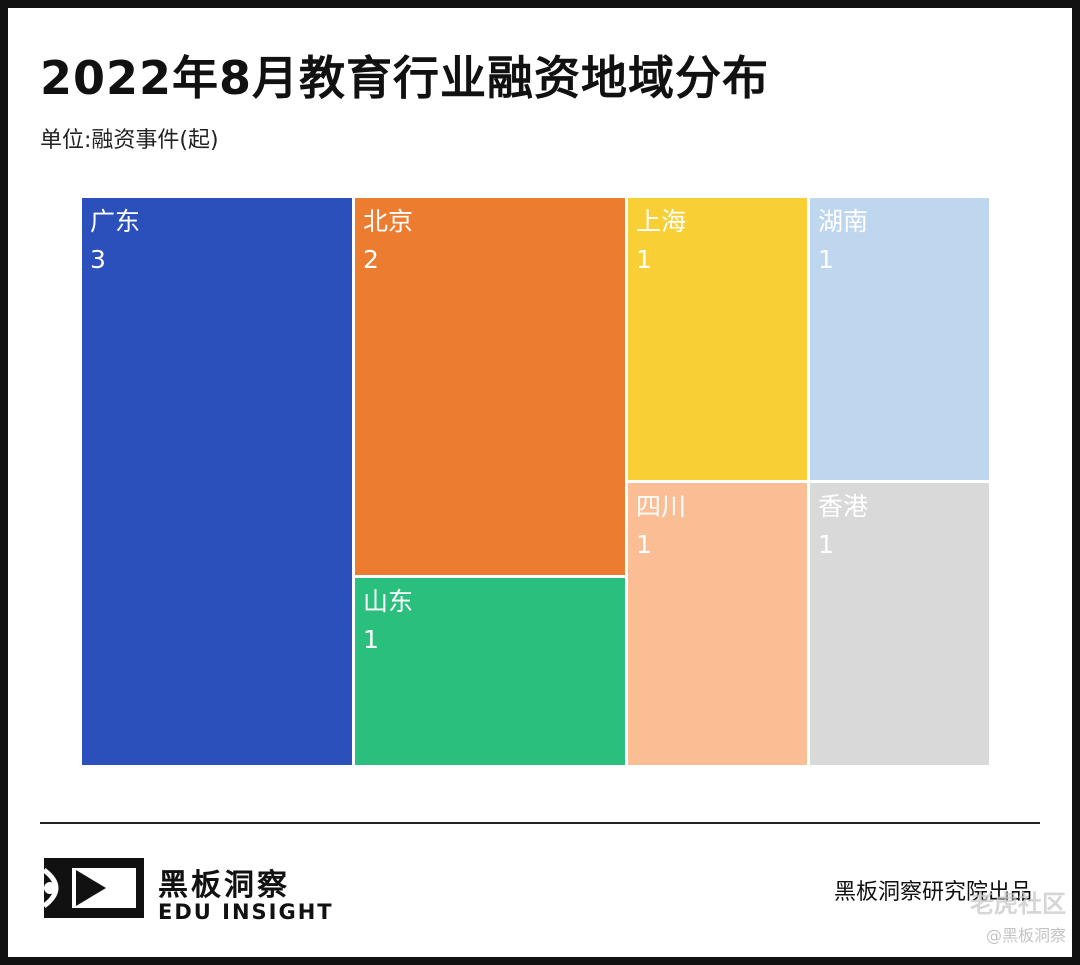 The height and width of the screenshot is (965, 1080). Describe the element at coordinates (843, 506) in the screenshot. I see `treemap-cell-label: 香港` at that location.